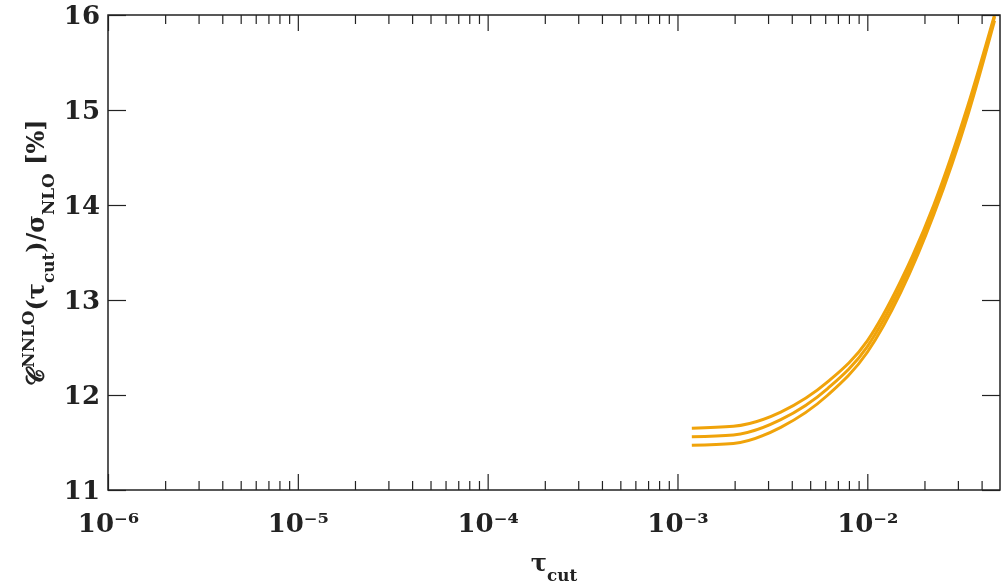 Image resolution: width=1007 pixels, height=585 pixels. What do you see at coordinates (868, 523) in the screenshot?
I see `x-tick-label: 10⁻²` at bounding box center [868, 523].